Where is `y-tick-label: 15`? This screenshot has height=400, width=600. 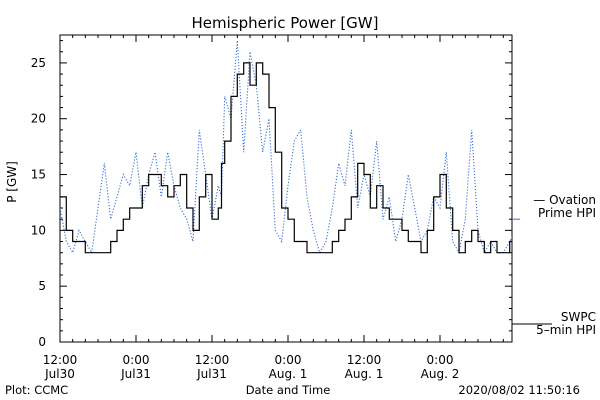 y-tick-label: 15 is located at coordinates (38, 175).